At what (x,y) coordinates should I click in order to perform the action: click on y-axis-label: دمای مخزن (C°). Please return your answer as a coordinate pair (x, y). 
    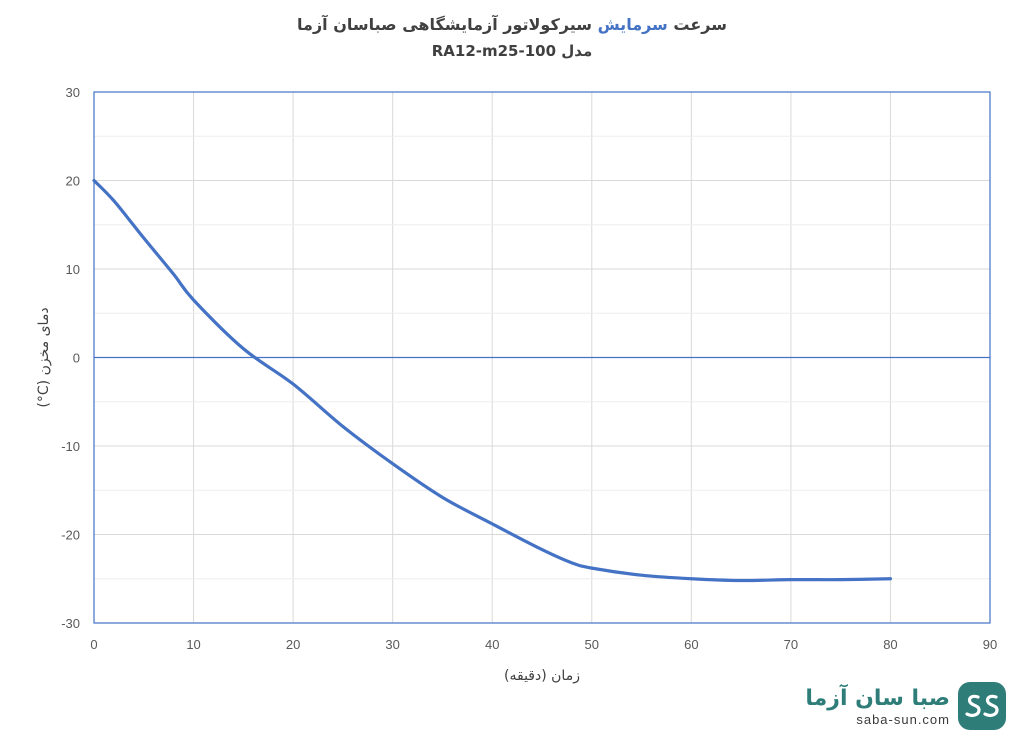
    Looking at the image, I should click on (44, 357).